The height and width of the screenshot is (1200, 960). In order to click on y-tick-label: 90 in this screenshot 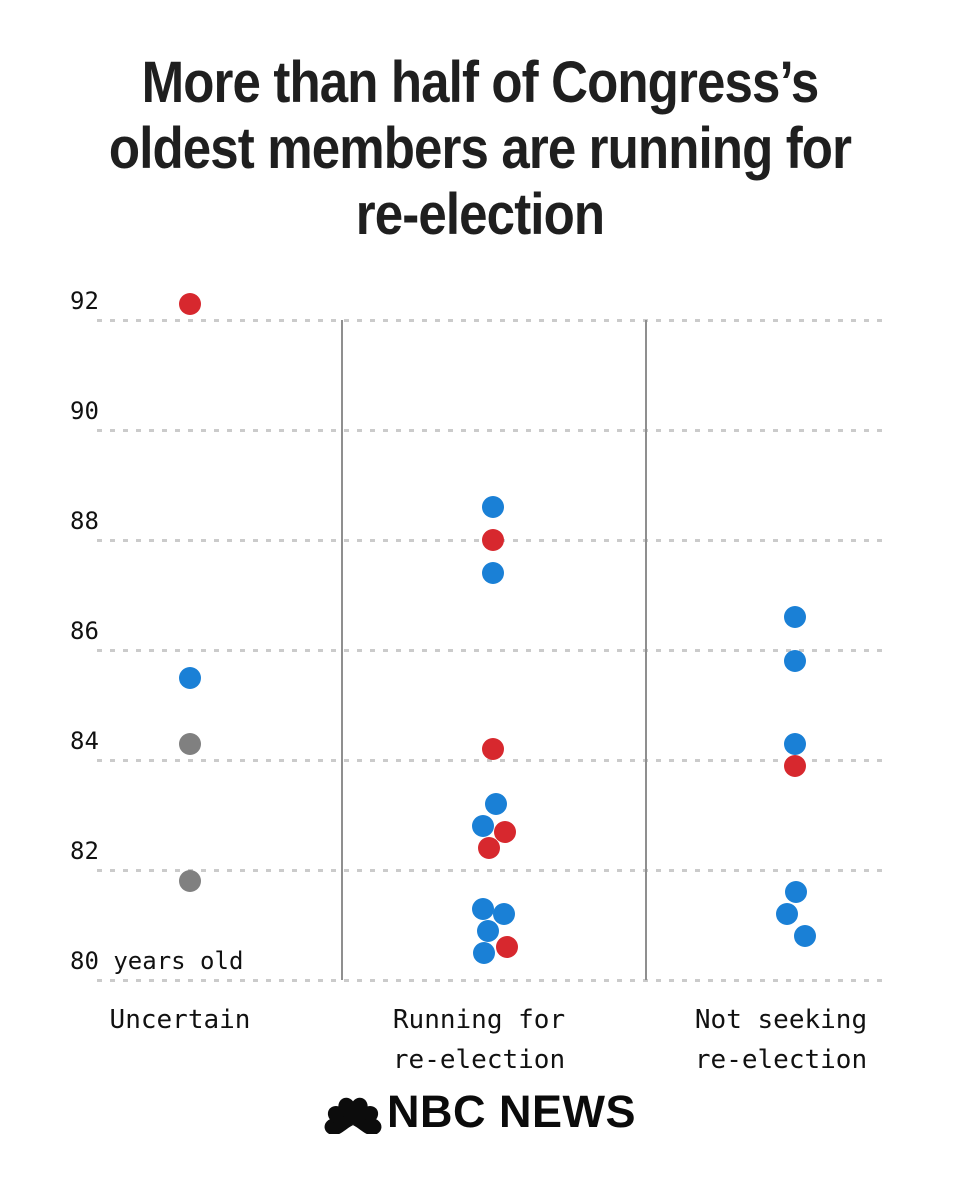, I will do `click(84, 411)`.